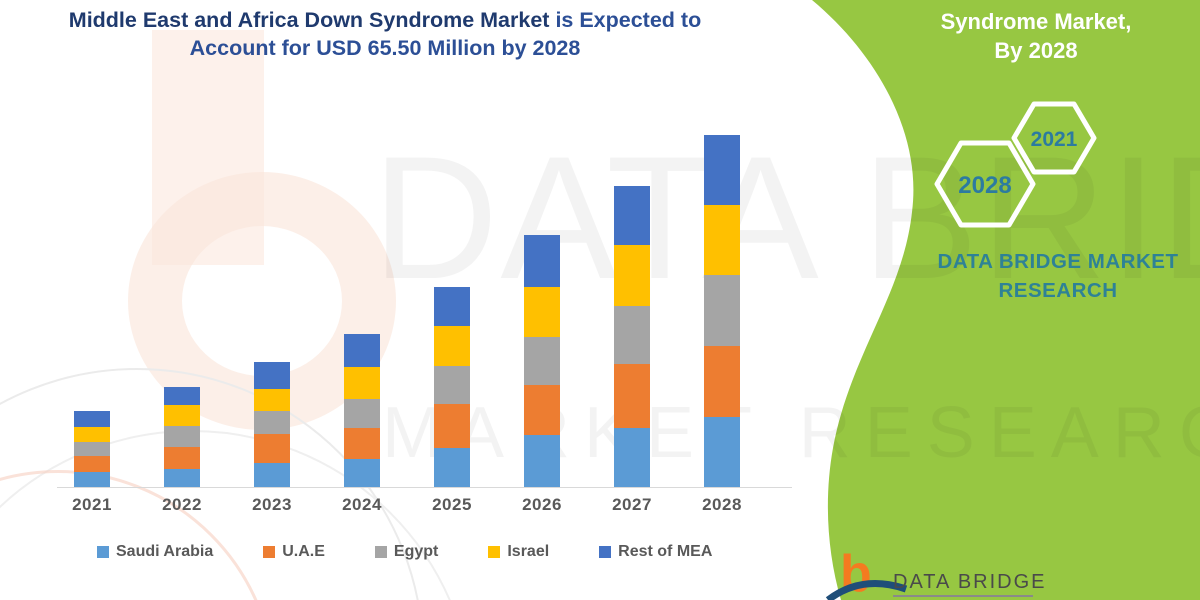 The image size is (1200, 600). I want to click on logo-name-text: DATA BRIDGE, so click(970, 582).